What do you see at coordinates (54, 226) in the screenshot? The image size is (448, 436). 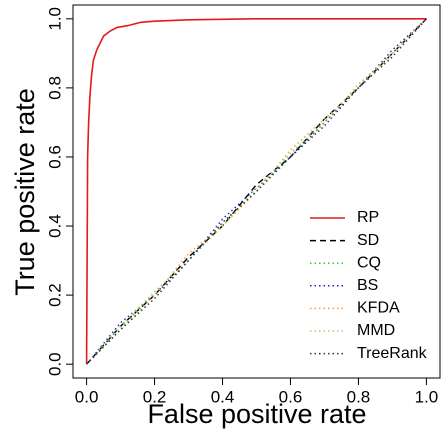 I see `y-tick-label: 0.4` at bounding box center [54, 226].